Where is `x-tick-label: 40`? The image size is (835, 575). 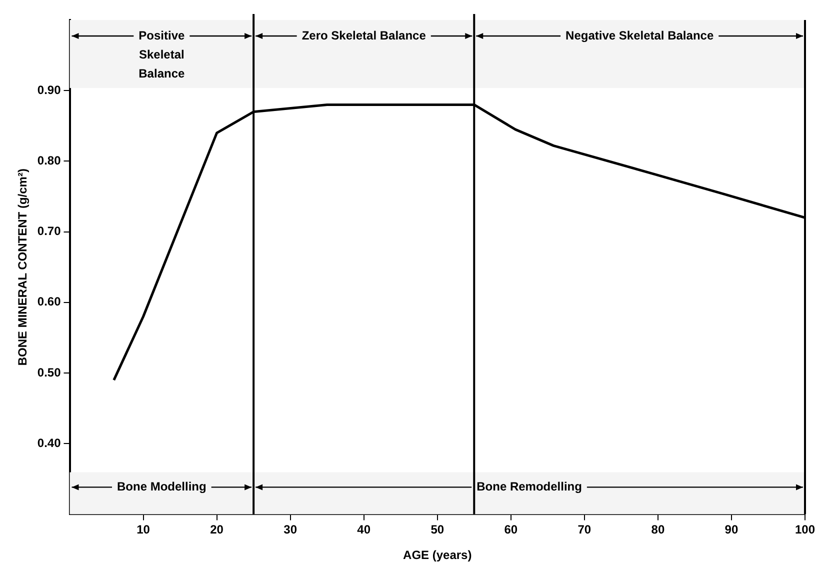 x-tick-label: 40 is located at coordinates (364, 529).